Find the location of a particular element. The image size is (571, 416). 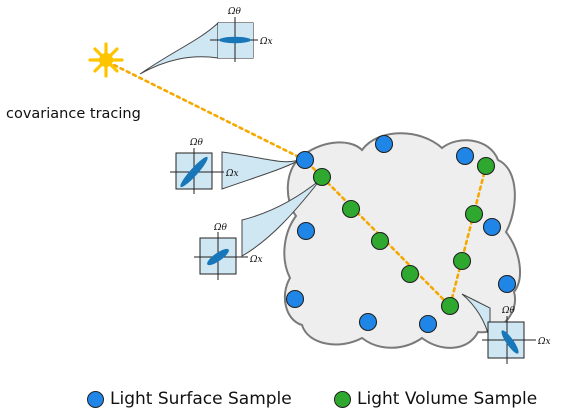

surface-sample-swatch is located at coordinates (95, 399).